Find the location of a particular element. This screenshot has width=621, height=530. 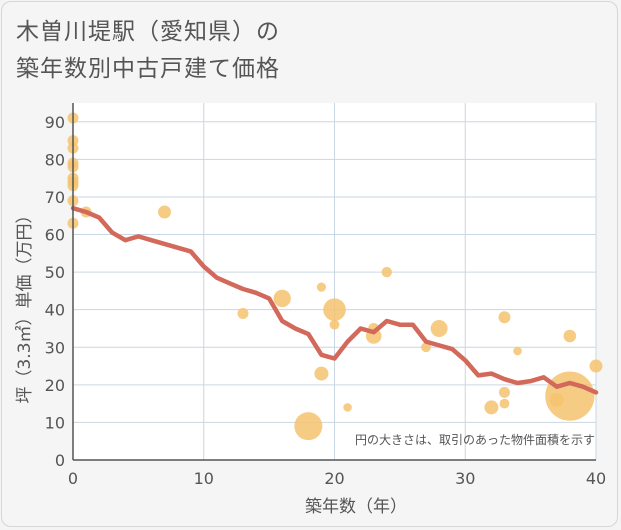

x-axis-label: 築年数（年） is located at coordinates (356, 507).